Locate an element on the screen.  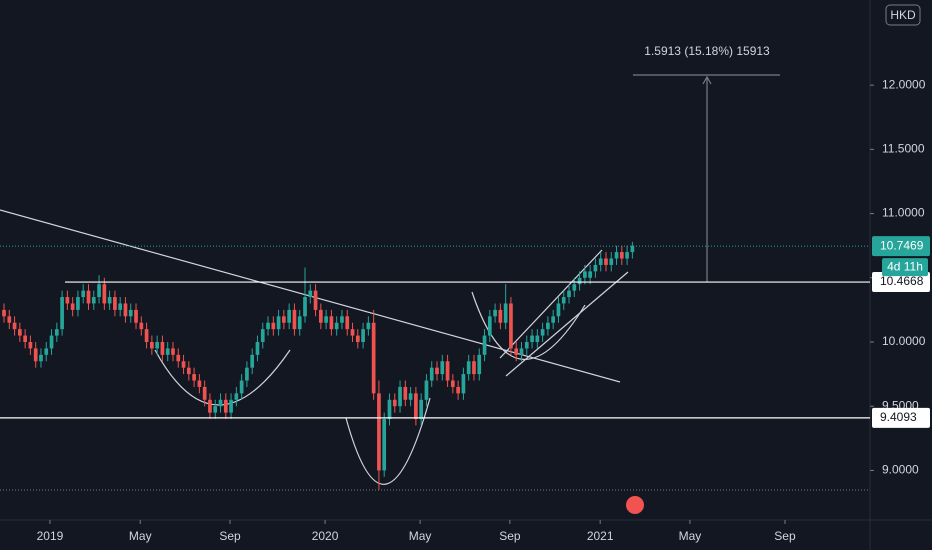
last-price-label: 10.7469 is located at coordinates (902, 245).